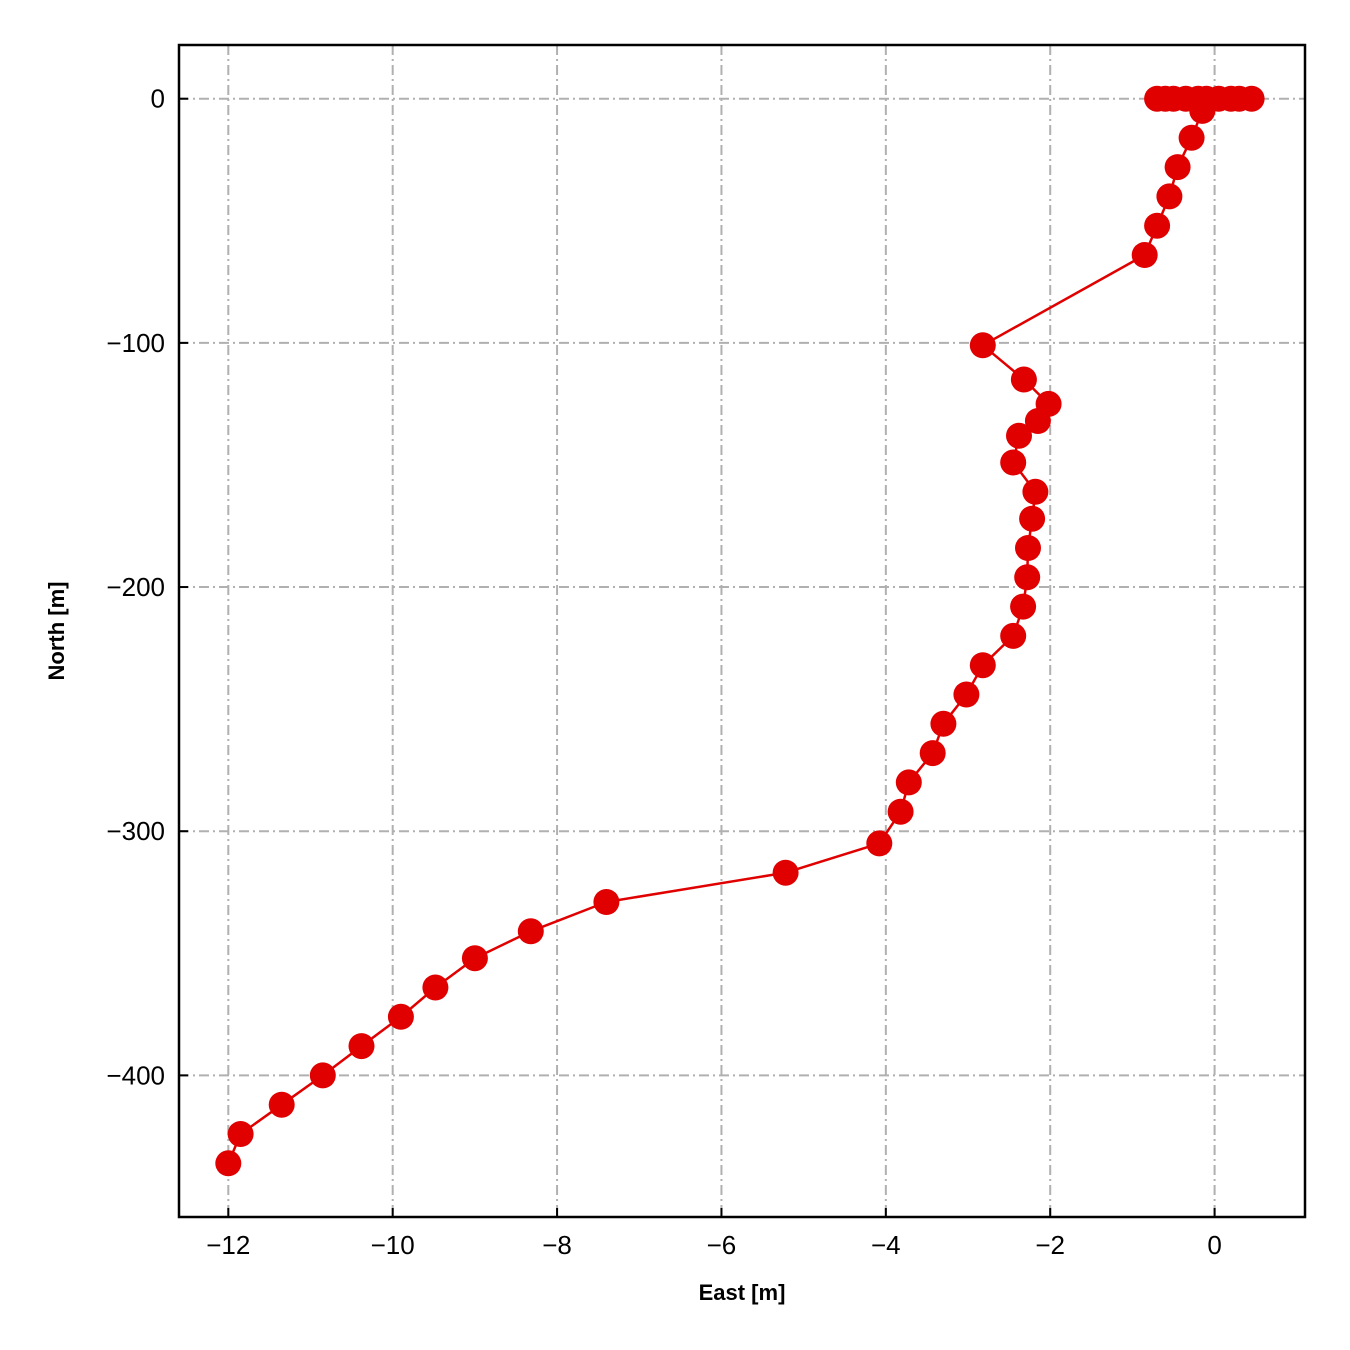 The image size is (1350, 1350). What do you see at coordinates (1050, 1245) in the screenshot?
I see `x-tick-label: −2` at bounding box center [1050, 1245].